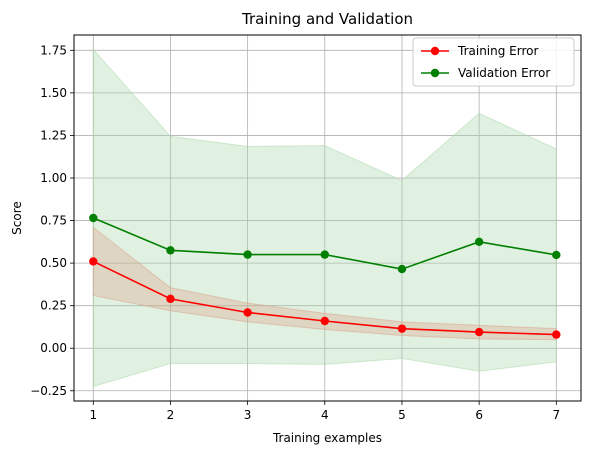 This screenshot has height=455, width=591. Describe the element at coordinates (435, 73) in the screenshot. I see `legend-marker-validation` at that location.